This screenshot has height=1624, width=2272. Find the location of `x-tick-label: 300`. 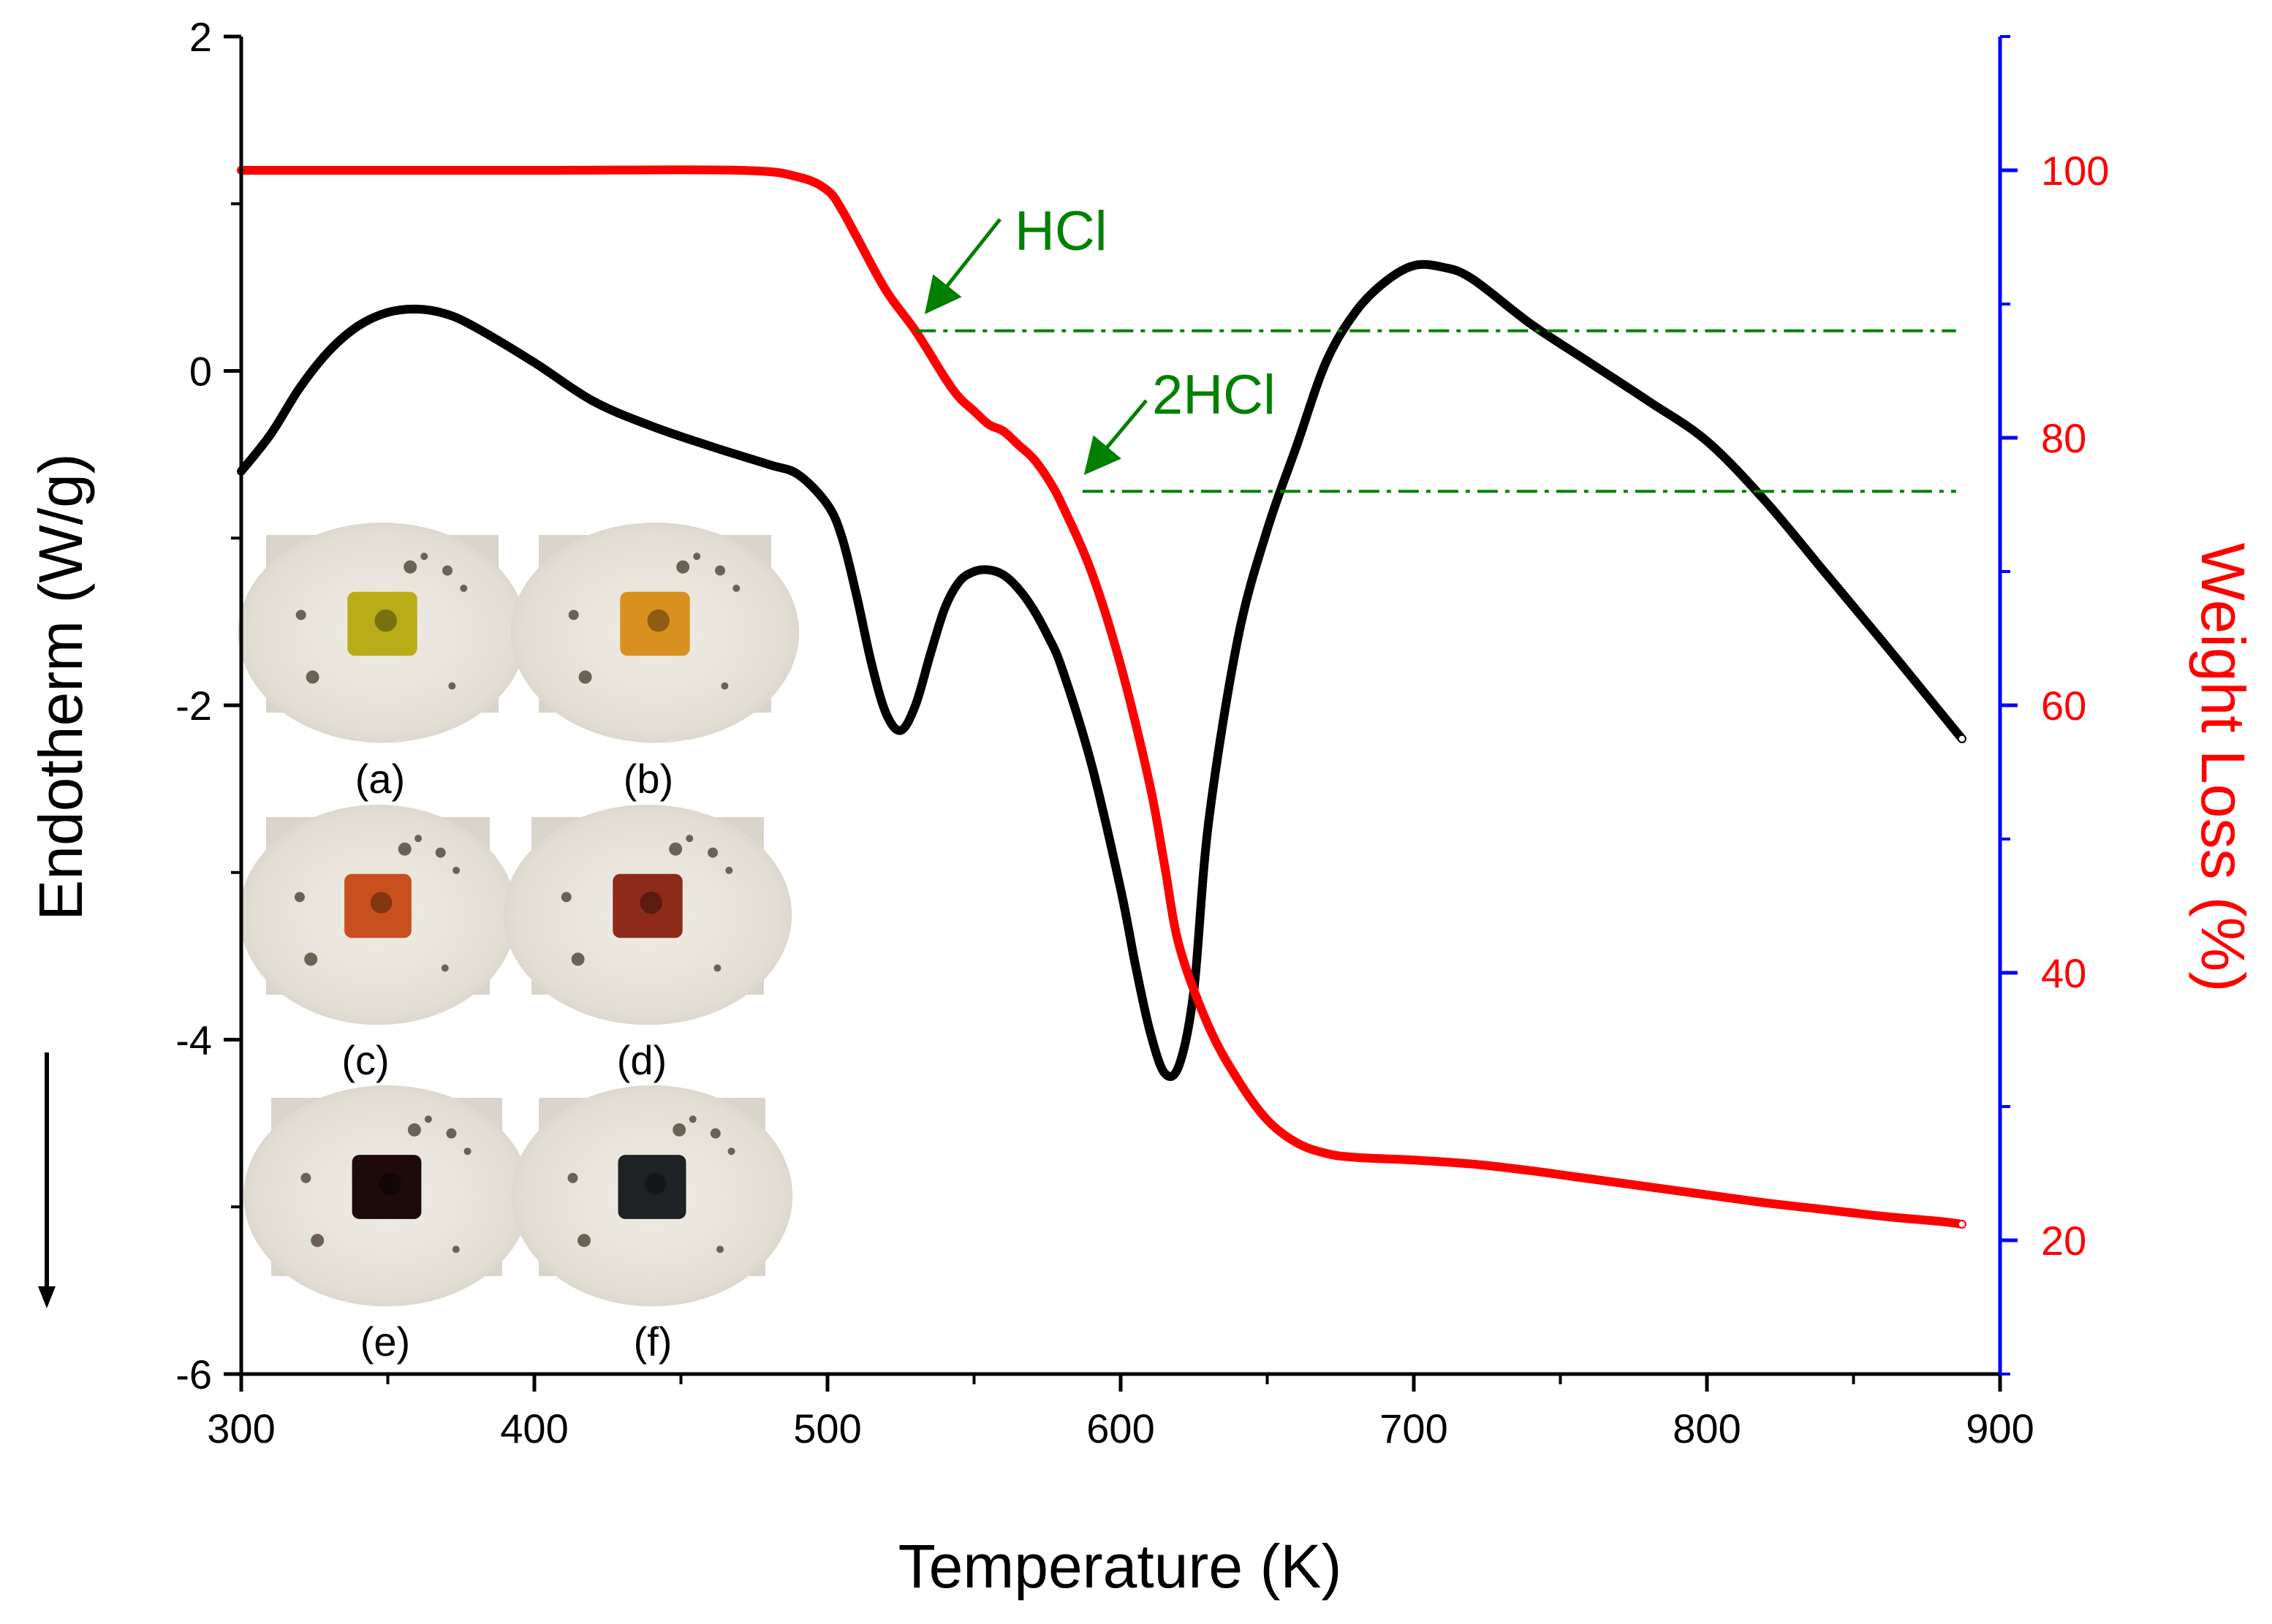

x-tick-label: 300 is located at coordinates (241, 1429).